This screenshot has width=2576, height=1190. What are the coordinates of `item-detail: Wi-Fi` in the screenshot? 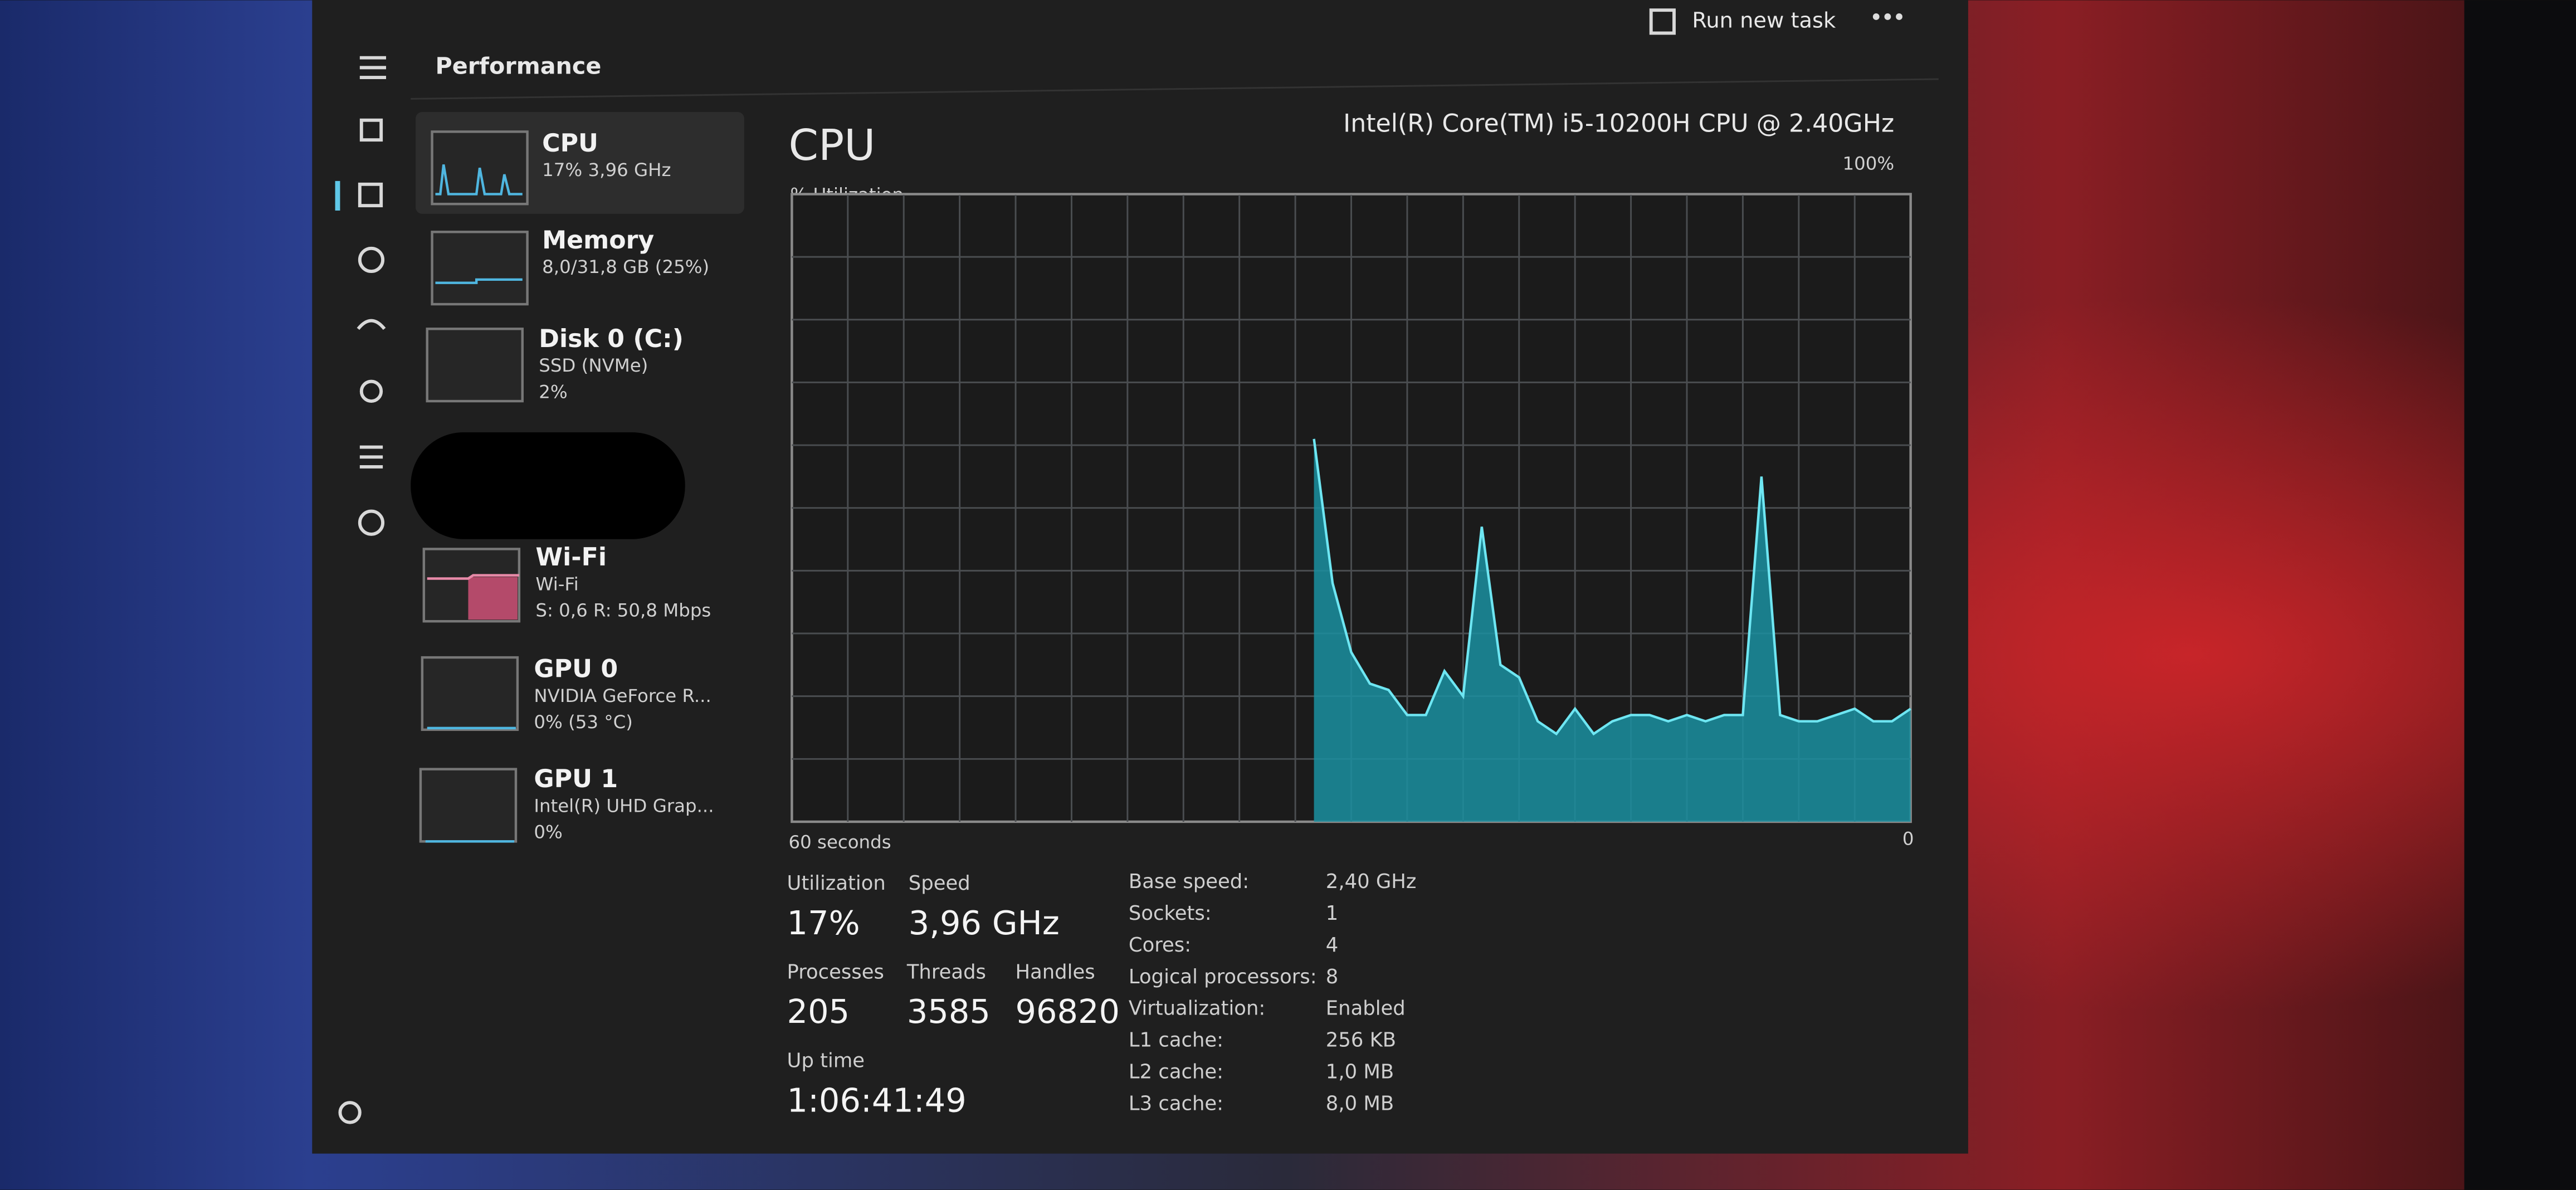 It's located at (556, 583).